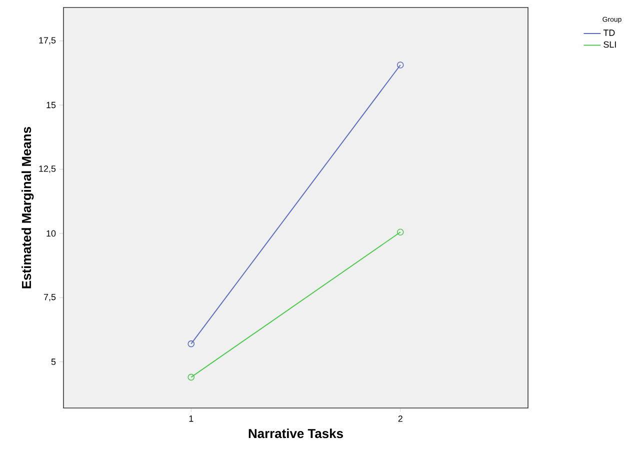  Describe the element at coordinates (191, 419) in the screenshot. I see `x-tick-label: 1` at that location.